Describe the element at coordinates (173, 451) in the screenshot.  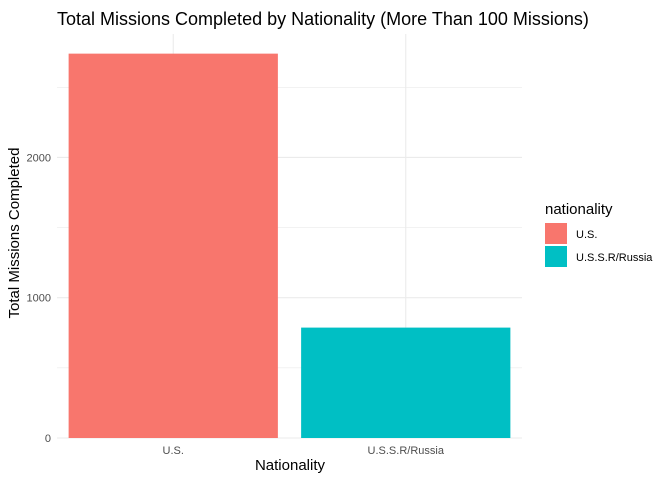
I see `x-tick-label: U.S.` at that location.